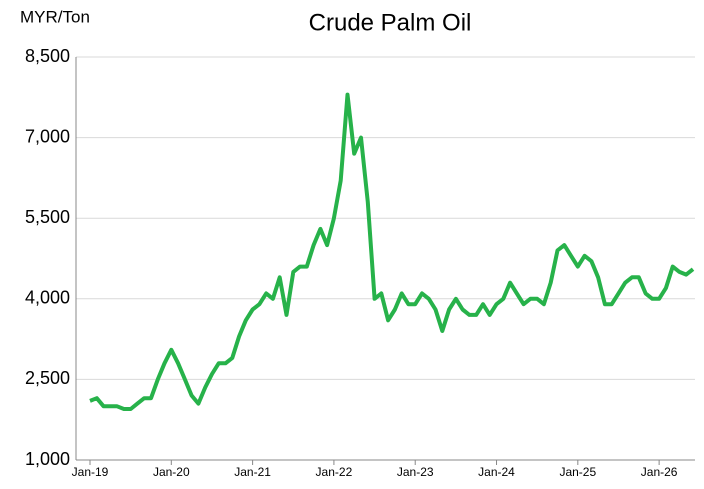 Image resolution: width=704 pixels, height=489 pixels. I want to click on y-axis-label: MYR/Ton, so click(55, 16).